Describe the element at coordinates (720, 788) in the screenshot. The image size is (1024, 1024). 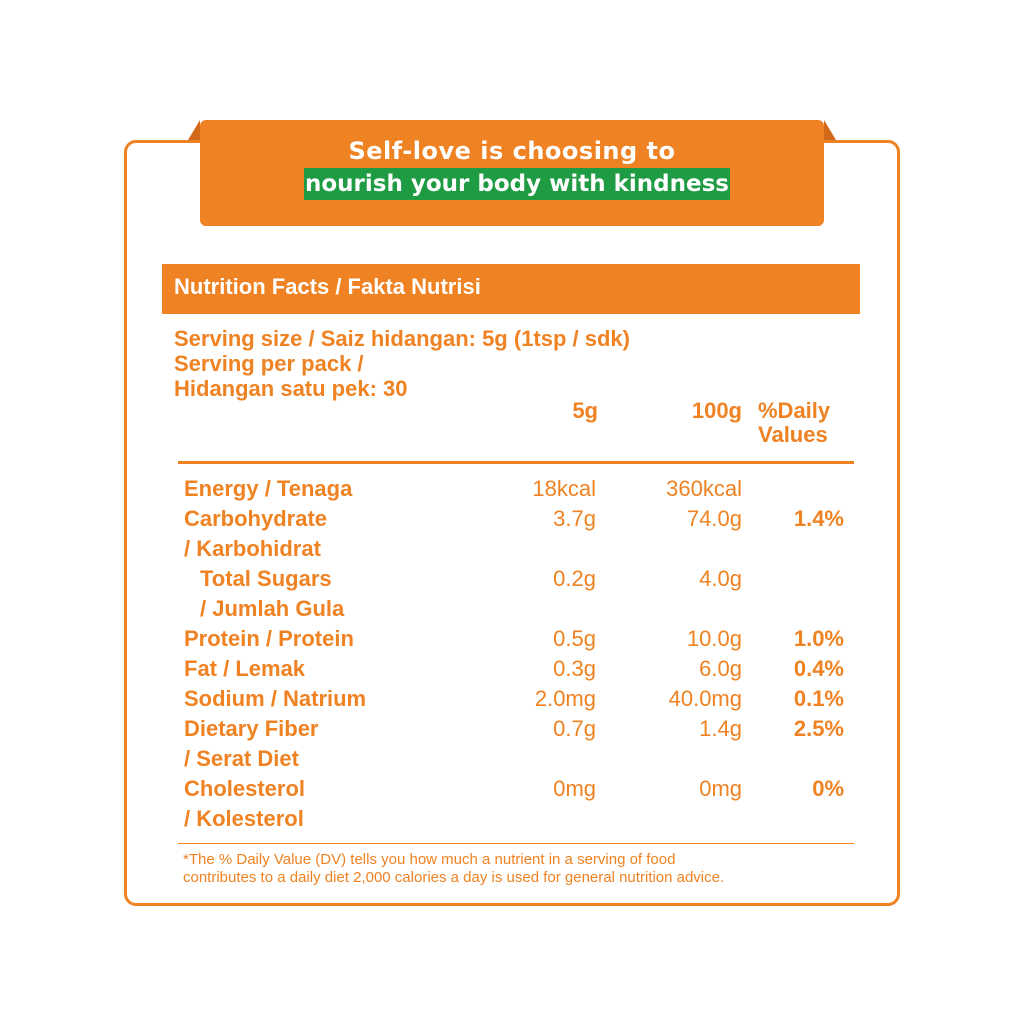
I see `value-per-100g: 0mg` at that location.